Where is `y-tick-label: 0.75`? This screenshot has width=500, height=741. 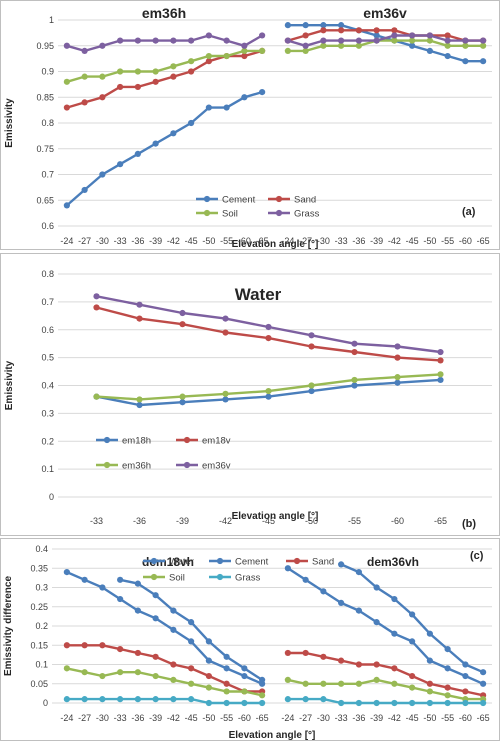
y-tick-label: 0.75 is located at coordinates (45, 149).